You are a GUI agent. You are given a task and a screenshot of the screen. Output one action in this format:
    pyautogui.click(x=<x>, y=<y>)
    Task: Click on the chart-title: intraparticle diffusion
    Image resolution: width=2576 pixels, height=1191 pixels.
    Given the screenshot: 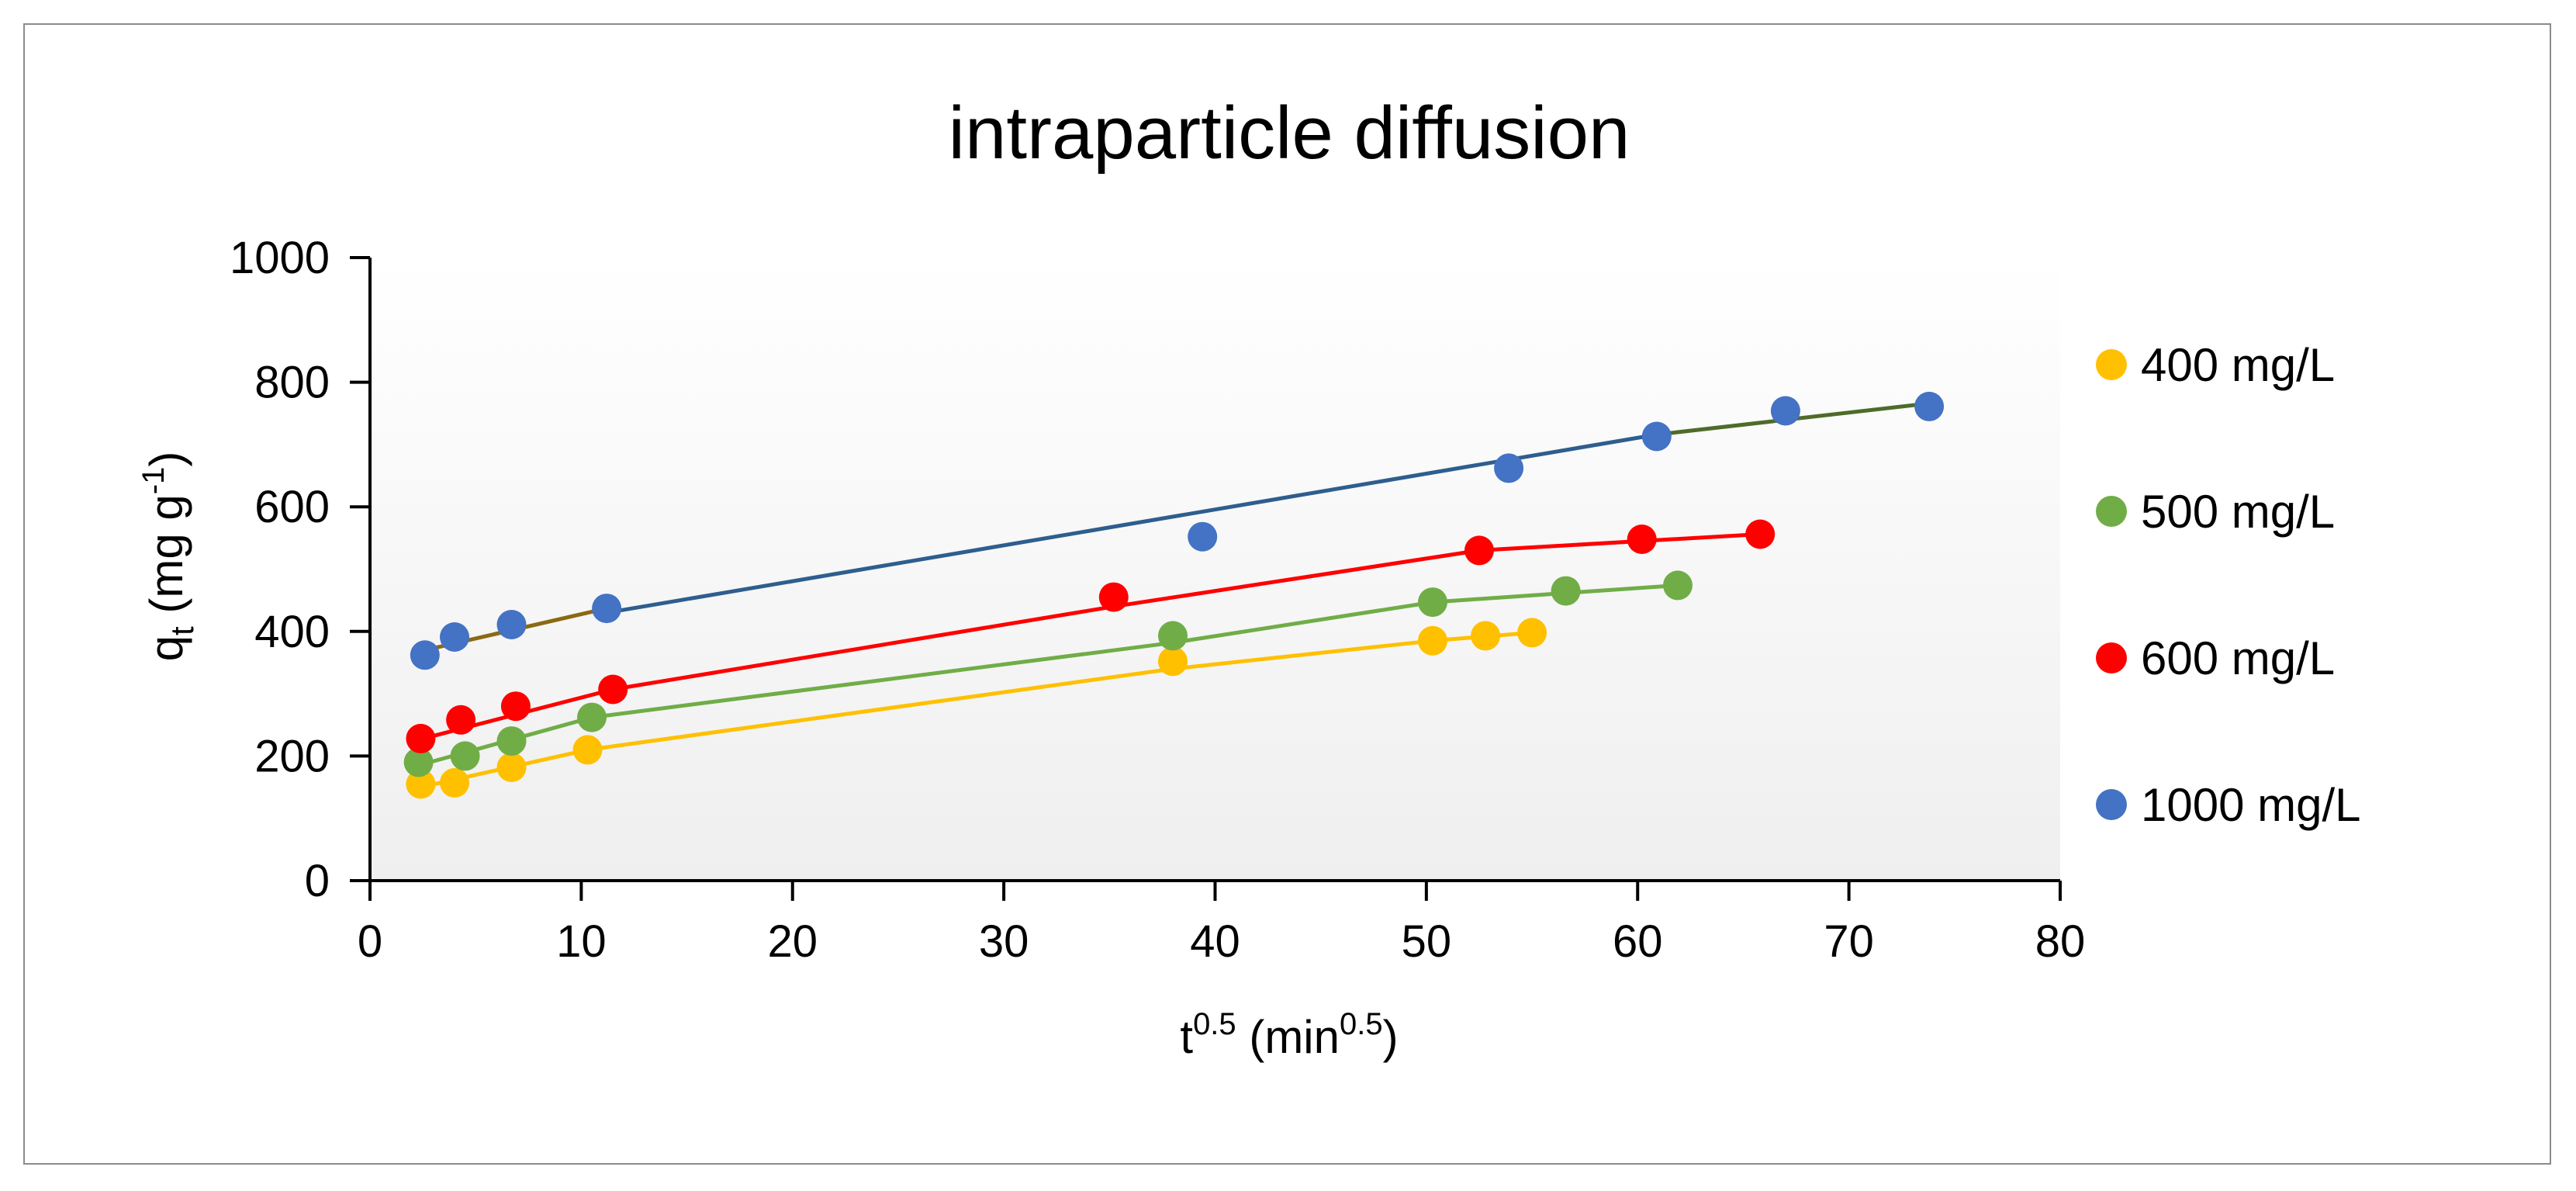 What is the action you would take?
    pyautogui.click(x=1289, y=133)
    